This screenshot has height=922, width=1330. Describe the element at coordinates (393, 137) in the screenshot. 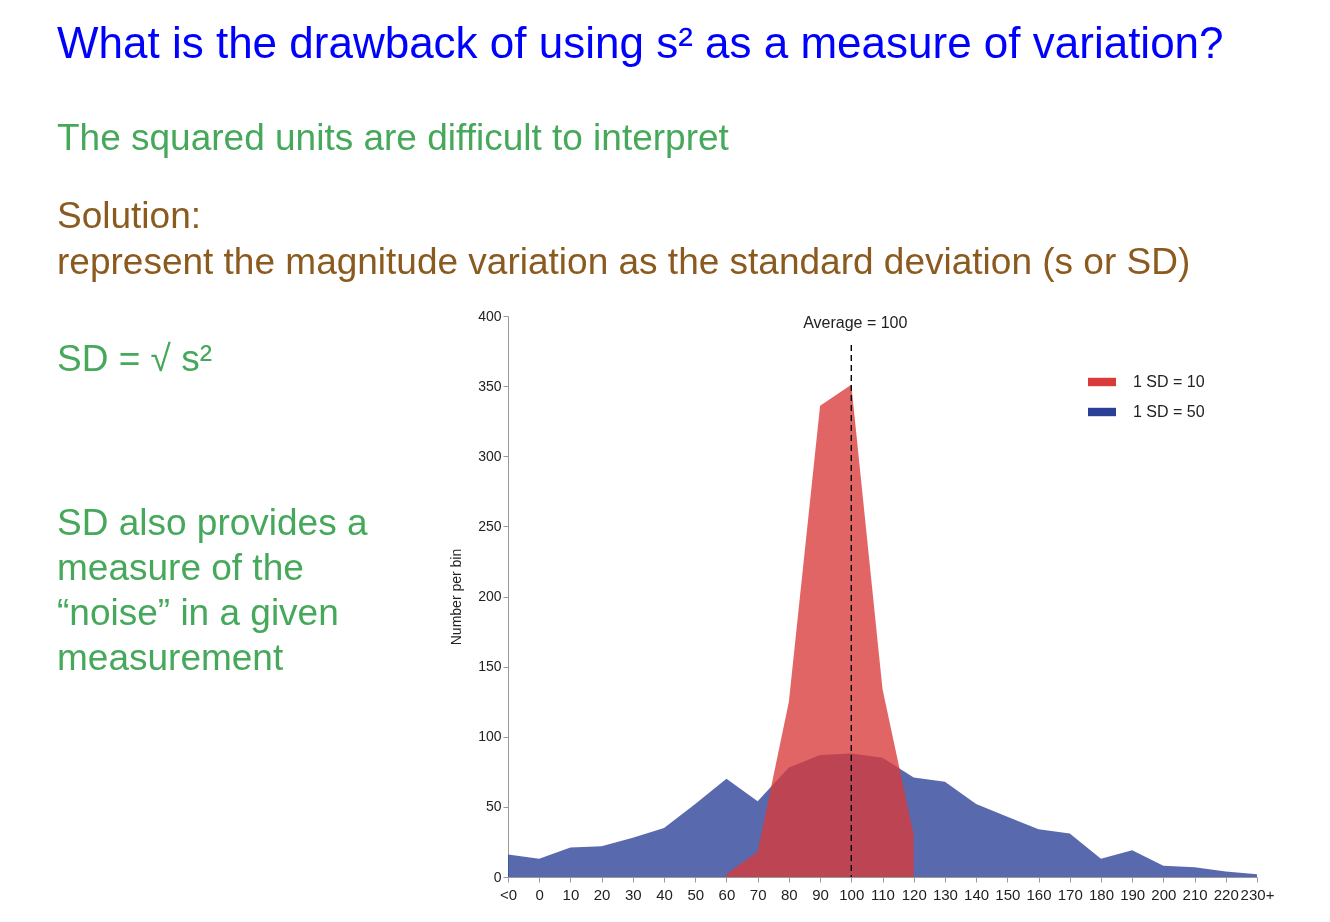

I see `chart-subtitle: The squared units are difficult to interpret` at that location.